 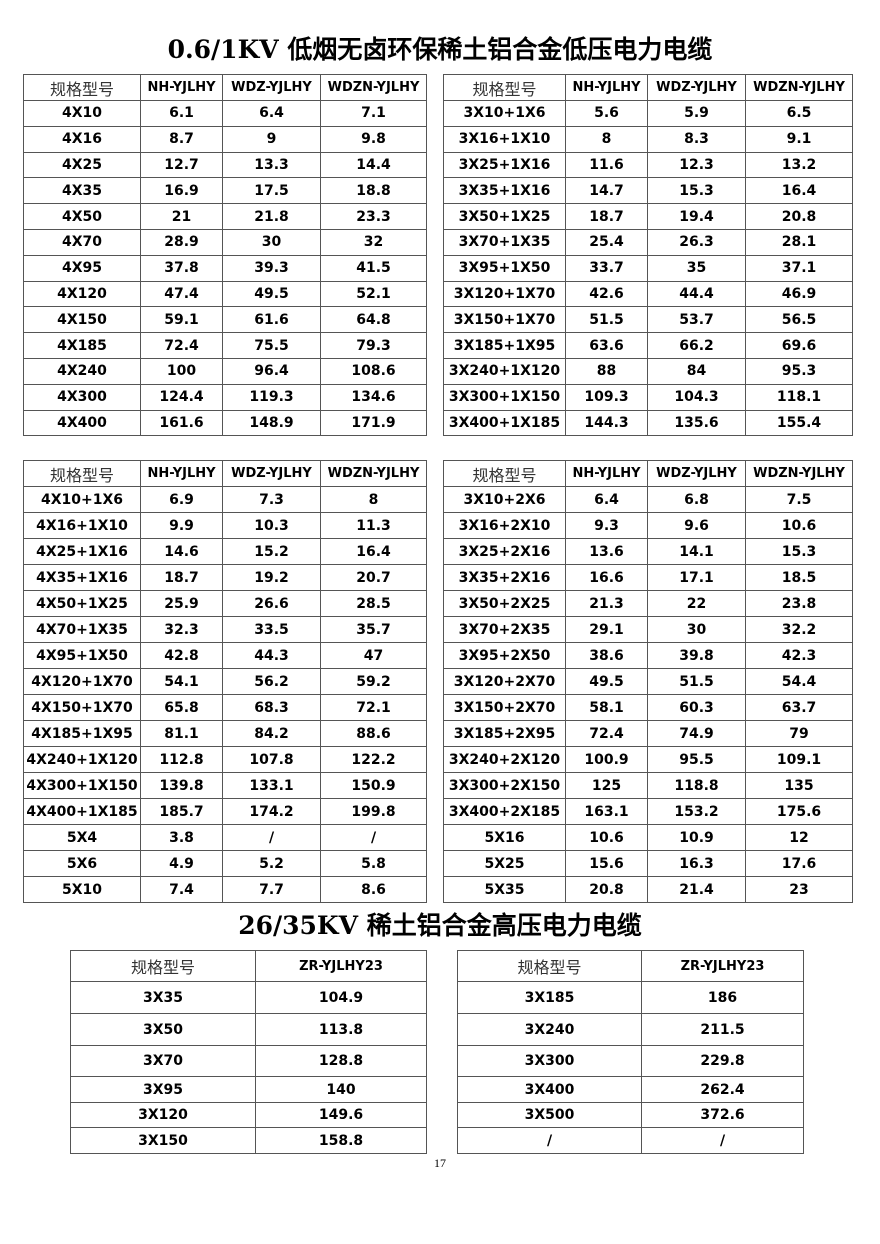 What do you see at coordinates (225, 268) in the screenshot?
I see `table-row: 4X95 37.8 39.3 41.5` at bounding box center [225, 268].